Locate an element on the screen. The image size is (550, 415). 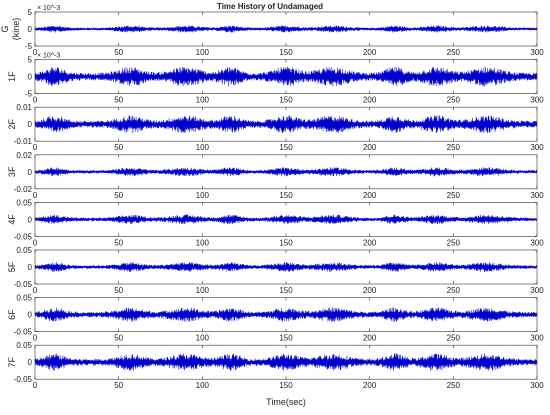
chart-title: Time History of Undamaged is located at coordinates (270, 6).